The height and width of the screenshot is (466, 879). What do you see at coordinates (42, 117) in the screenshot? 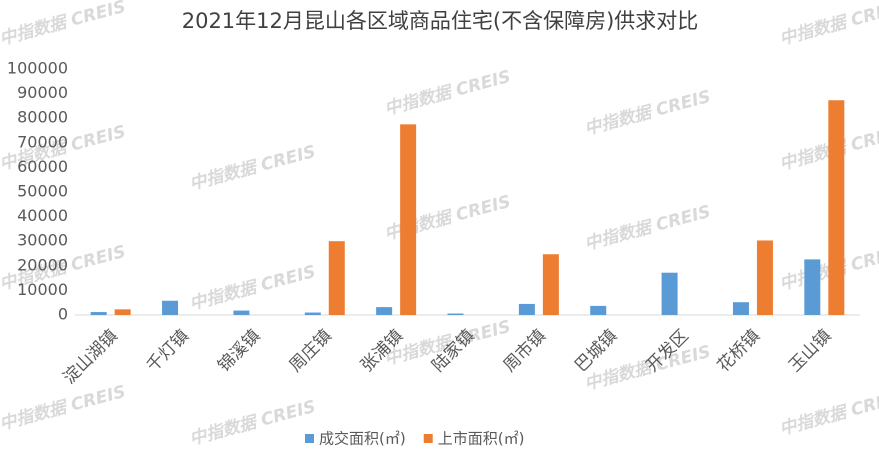
I see `y-tick-label: 80000` at bounding box center [42, 117].